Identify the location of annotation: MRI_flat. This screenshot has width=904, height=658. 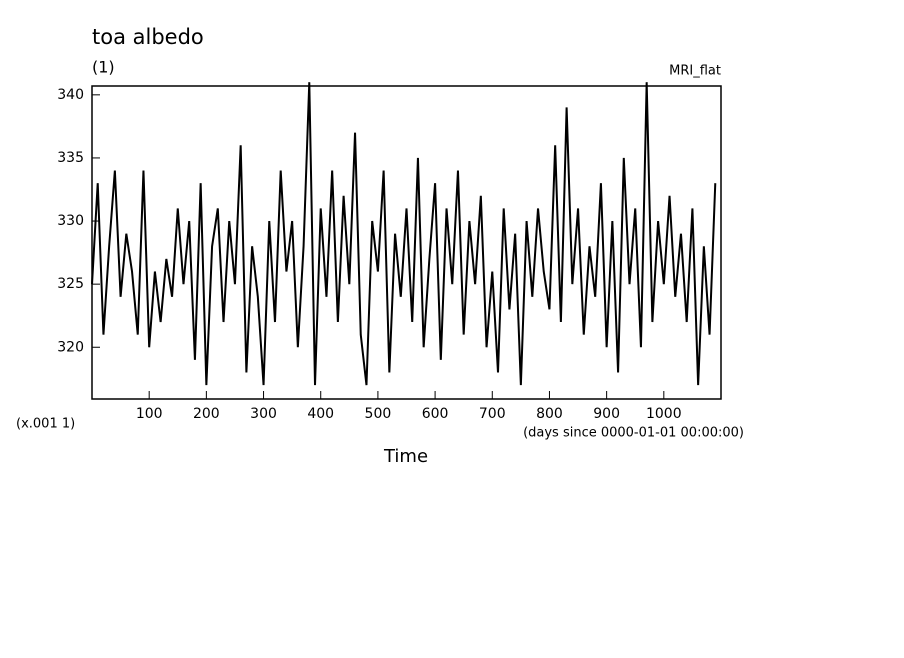
(695, 71).